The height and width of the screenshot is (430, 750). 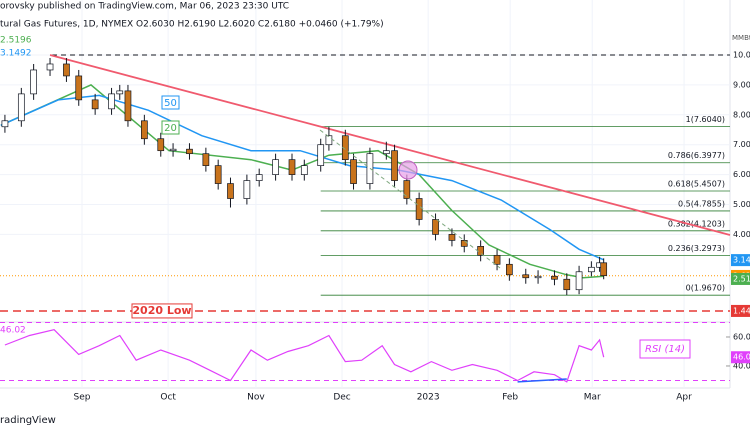 What do you see at coordinates (696, 223) in the screenshot?
I see `fib-label: 0.382(4.1203)` at bounding box center [696, 223].